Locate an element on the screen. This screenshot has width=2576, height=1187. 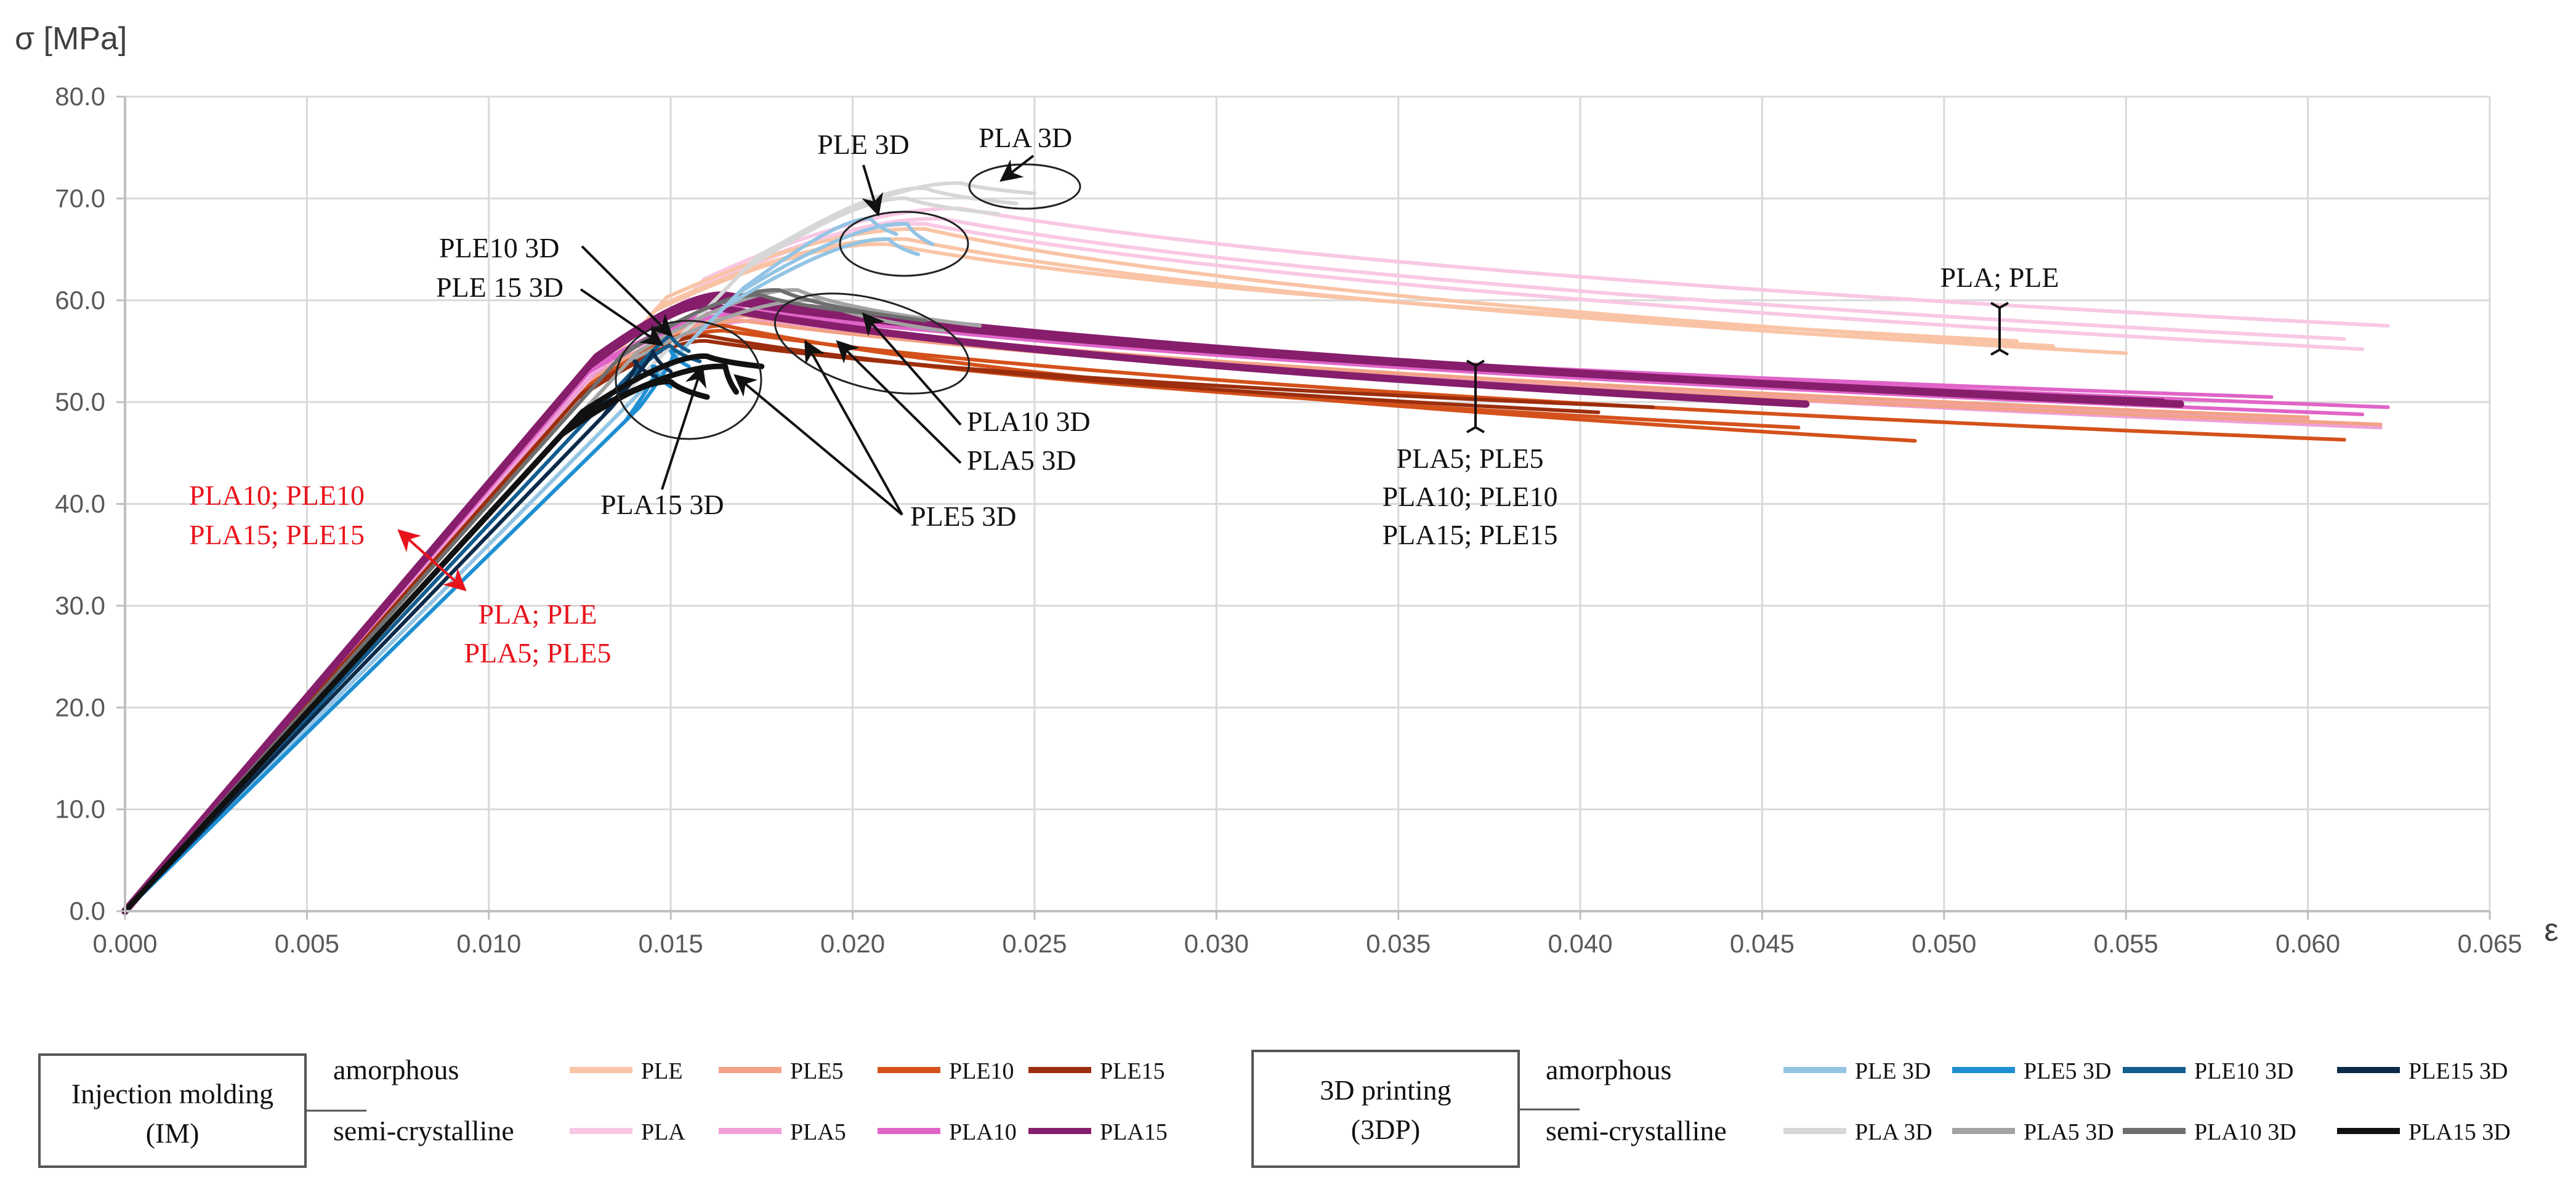
ann-pla15-3d-label: PLA15 3D is located at coordinates (662, 505).